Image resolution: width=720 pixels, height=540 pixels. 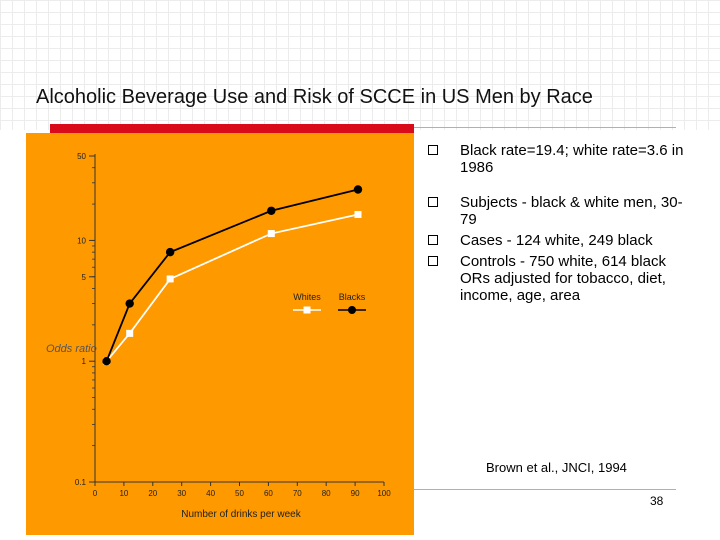 What do you see at coordinates (152, 493) in the screenshot?
I see `x-tick-label: 20` at bounding box center [152, 493].